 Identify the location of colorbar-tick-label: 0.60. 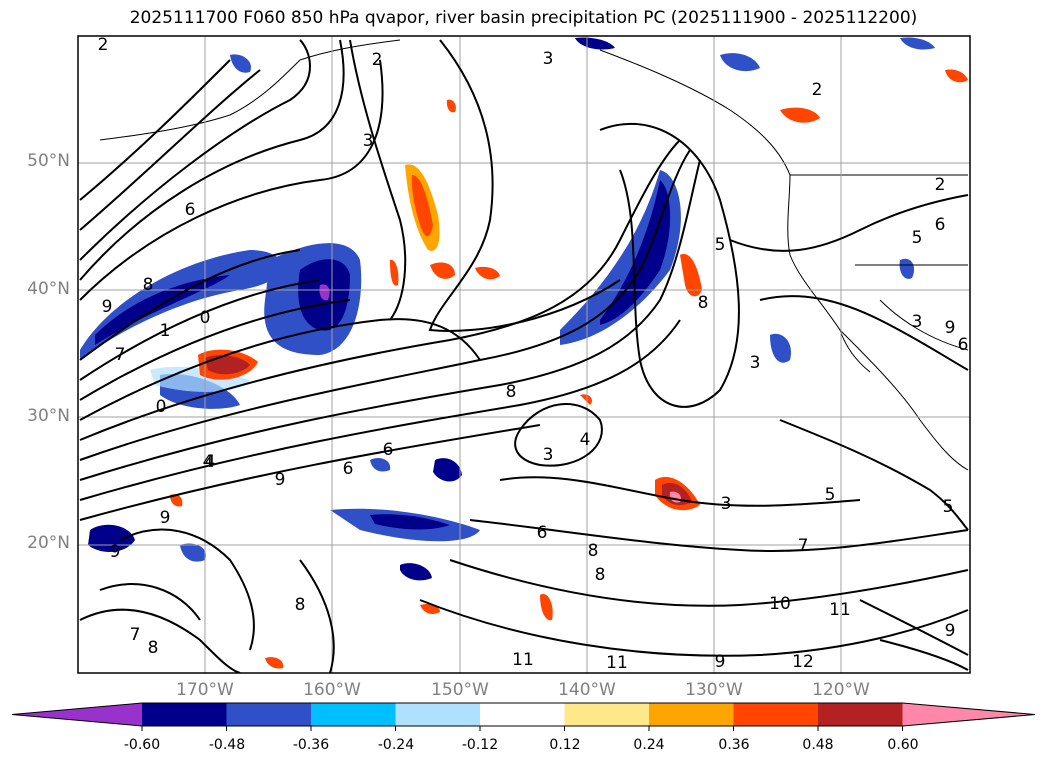
(903, 745).